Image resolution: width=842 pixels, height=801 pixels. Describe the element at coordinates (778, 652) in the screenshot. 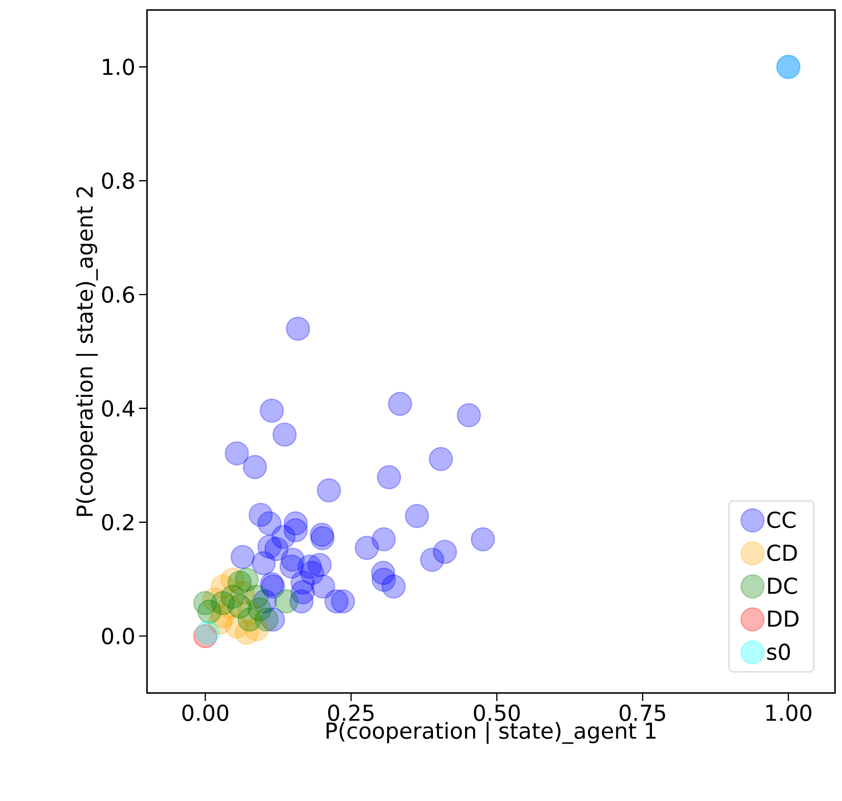

I see `legend-label: s0` at that location.